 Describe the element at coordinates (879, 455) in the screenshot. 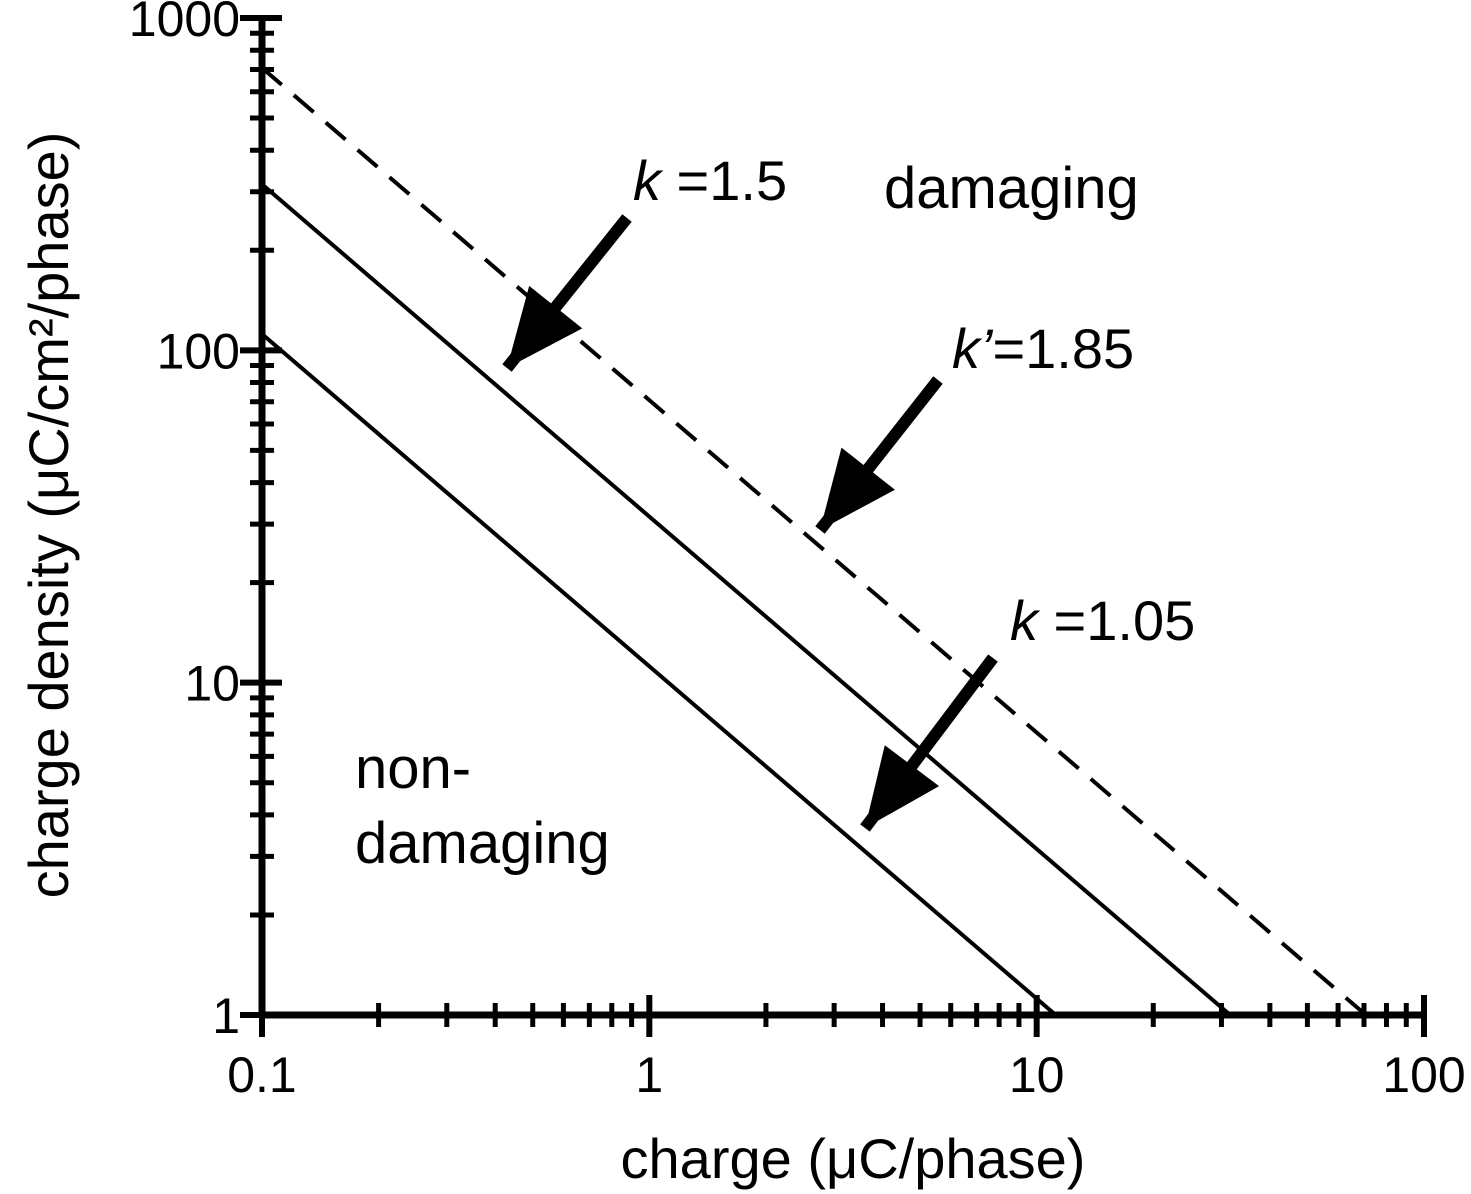

I see `arrow-k-prime-1.85` at that location.